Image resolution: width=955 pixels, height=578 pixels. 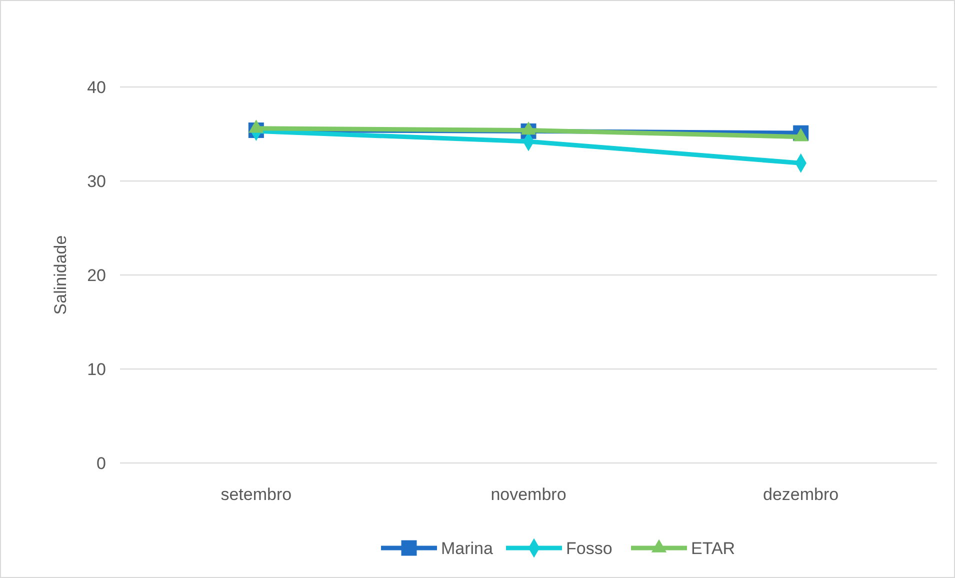 I want to click on y-tick-label: 10, so click(x=96, y=369).